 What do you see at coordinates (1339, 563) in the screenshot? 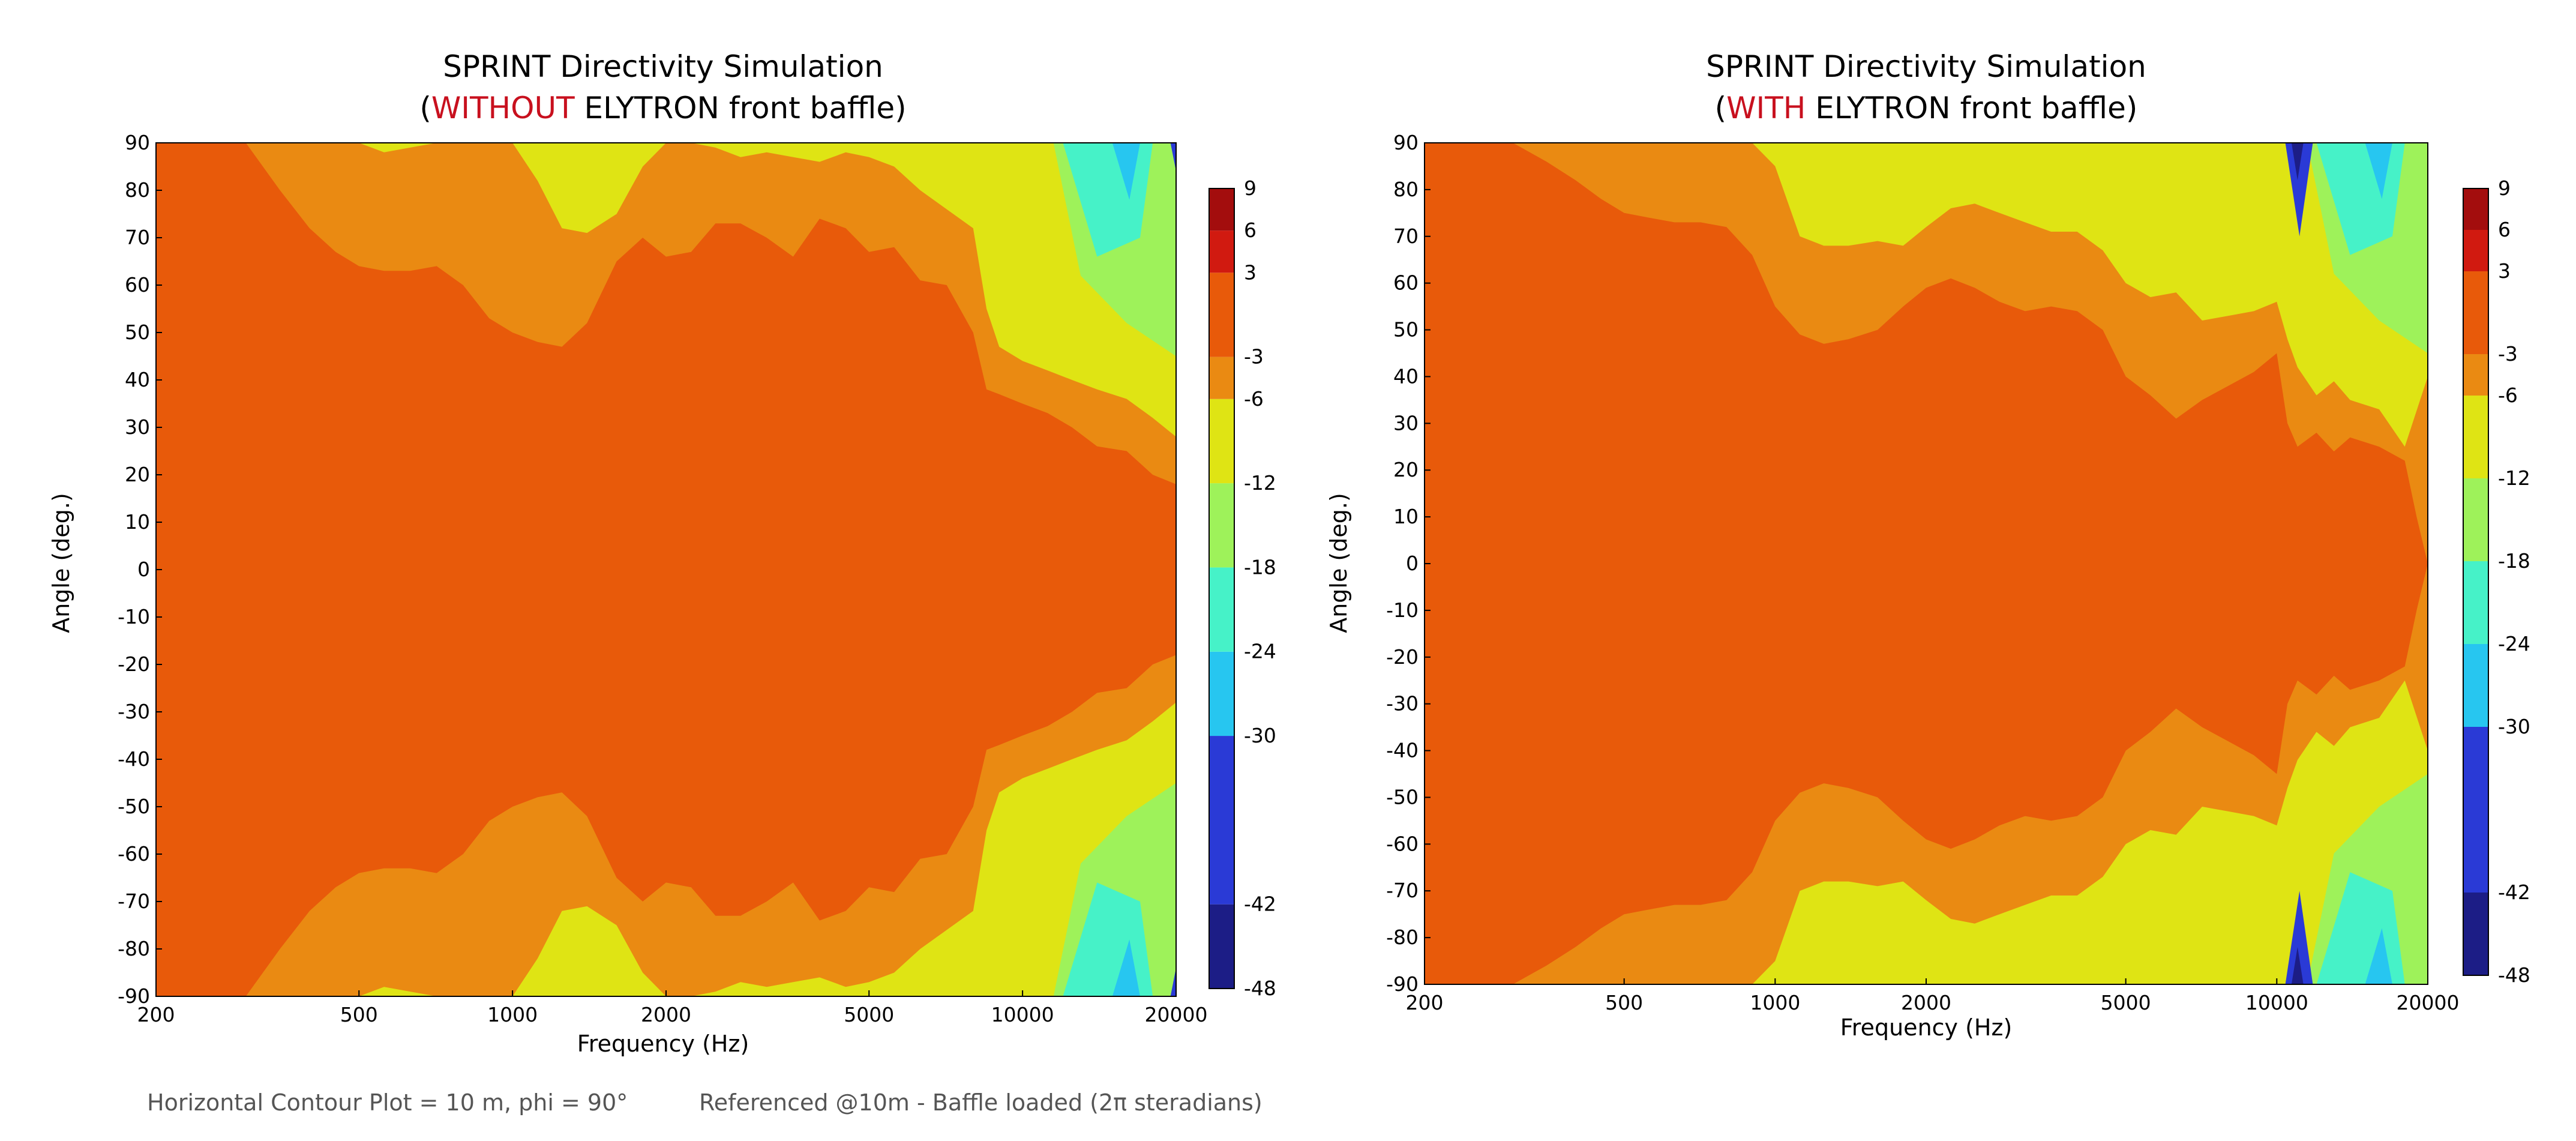
I see `chart-2-y-axis-label: Angle (deg.)` at bounding box center [1339, 563].